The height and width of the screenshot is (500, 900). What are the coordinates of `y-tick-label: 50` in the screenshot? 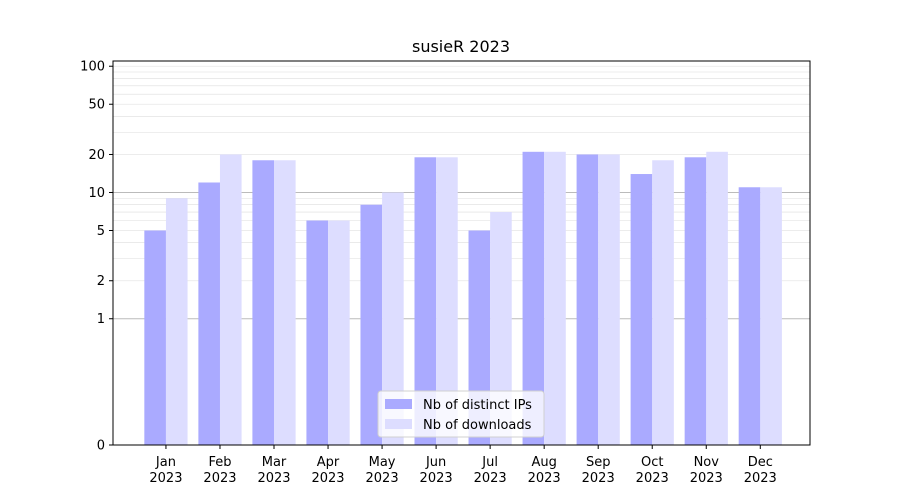 It's located at (96, 105).